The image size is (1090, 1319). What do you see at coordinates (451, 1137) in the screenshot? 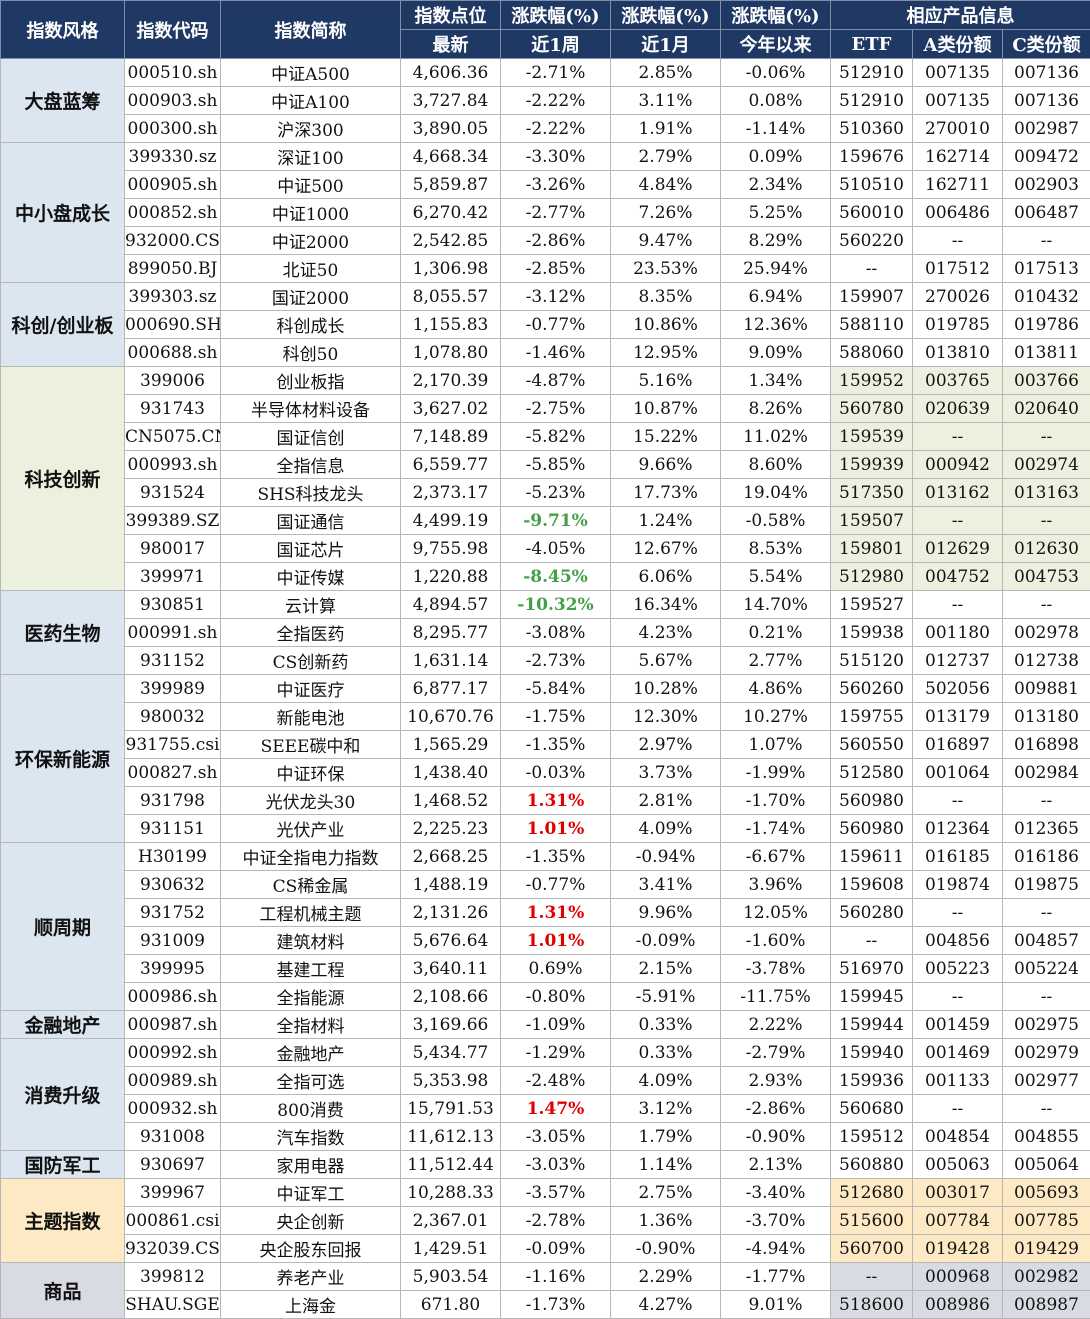
I see `index-points: 11,612.13` at bounding box center [451, 1137].